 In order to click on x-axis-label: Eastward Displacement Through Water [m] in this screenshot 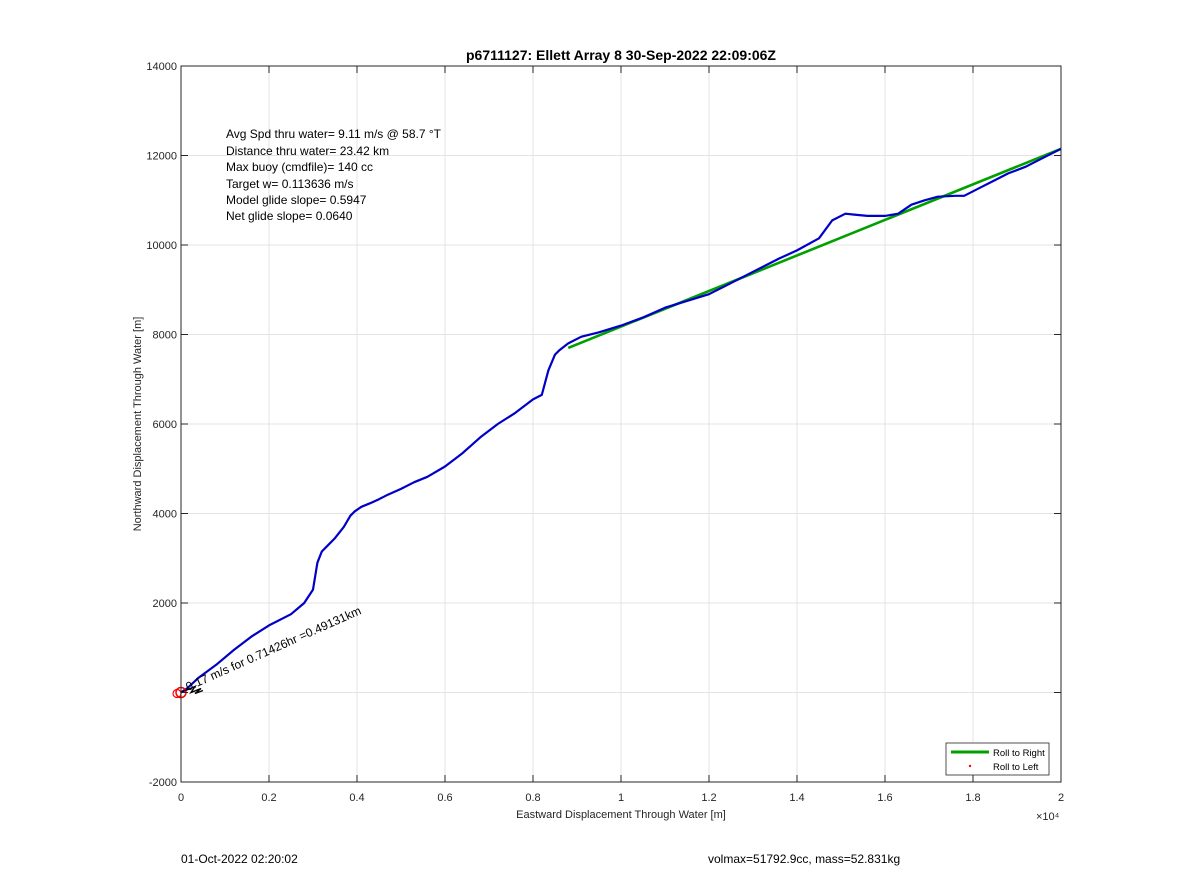, I will do `click(621, 815)`.